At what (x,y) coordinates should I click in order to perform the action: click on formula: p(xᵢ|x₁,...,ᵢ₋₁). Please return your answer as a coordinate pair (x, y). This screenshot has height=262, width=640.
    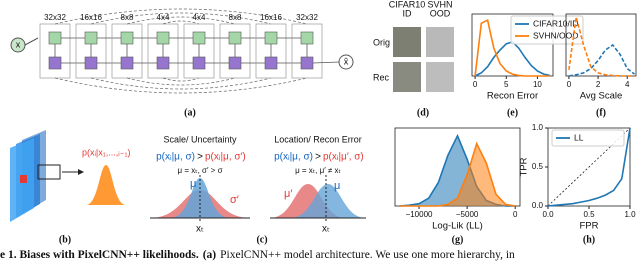
    Looking at the image, I should click on (106, 152).